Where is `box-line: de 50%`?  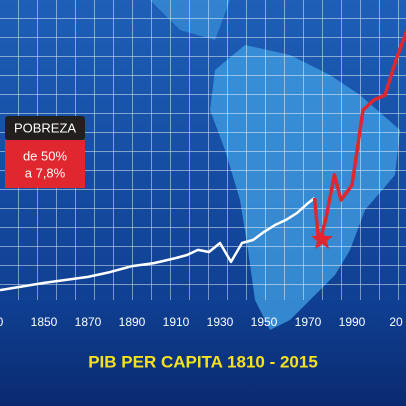 box-line: de 50% is located at coordinates (45, 155).